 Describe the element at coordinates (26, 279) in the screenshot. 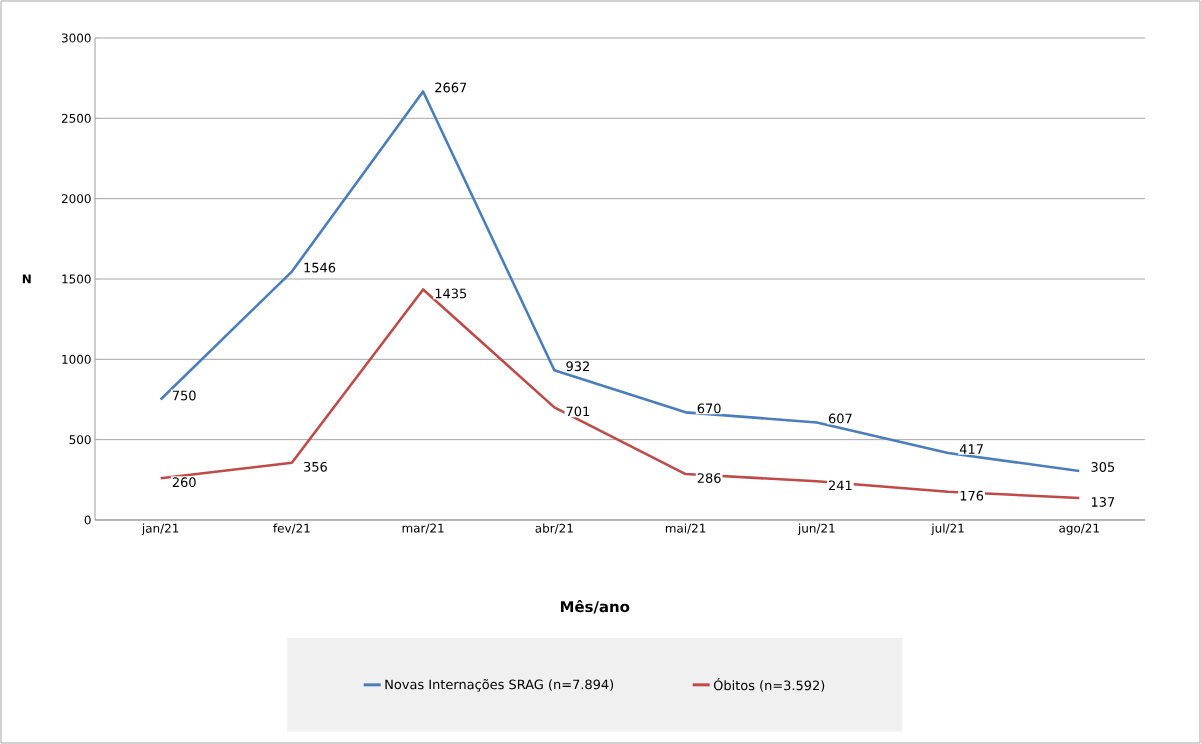

I see `y-axis-title: N` at that location.